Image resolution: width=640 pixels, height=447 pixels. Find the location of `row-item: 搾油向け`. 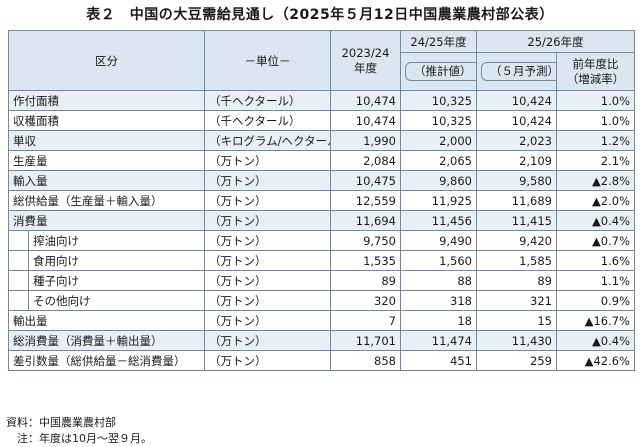

row-item: 搾油向け is located at coordinates (116, 240).